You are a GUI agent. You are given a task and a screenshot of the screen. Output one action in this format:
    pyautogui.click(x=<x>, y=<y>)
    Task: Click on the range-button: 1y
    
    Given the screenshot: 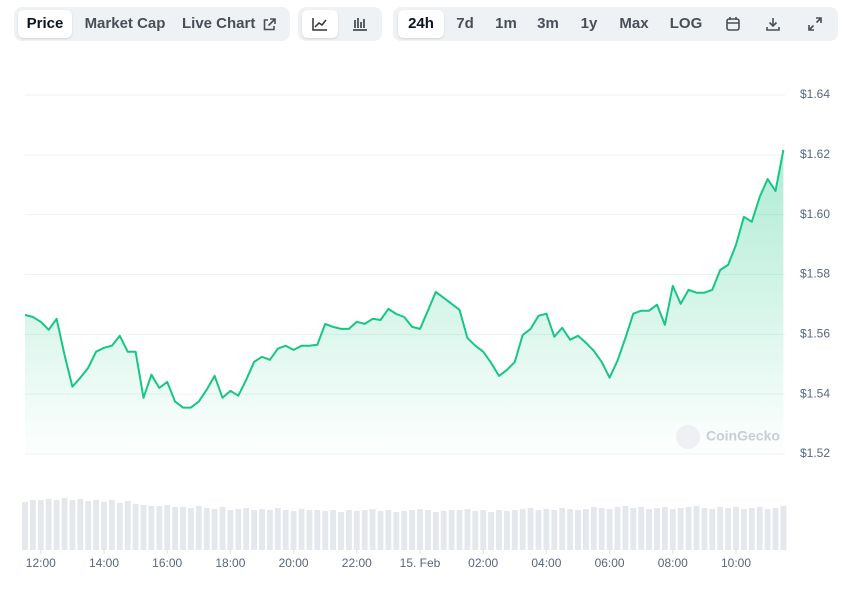 What is the action you would take?
    pyautogui.click(x=589, y=23)
    